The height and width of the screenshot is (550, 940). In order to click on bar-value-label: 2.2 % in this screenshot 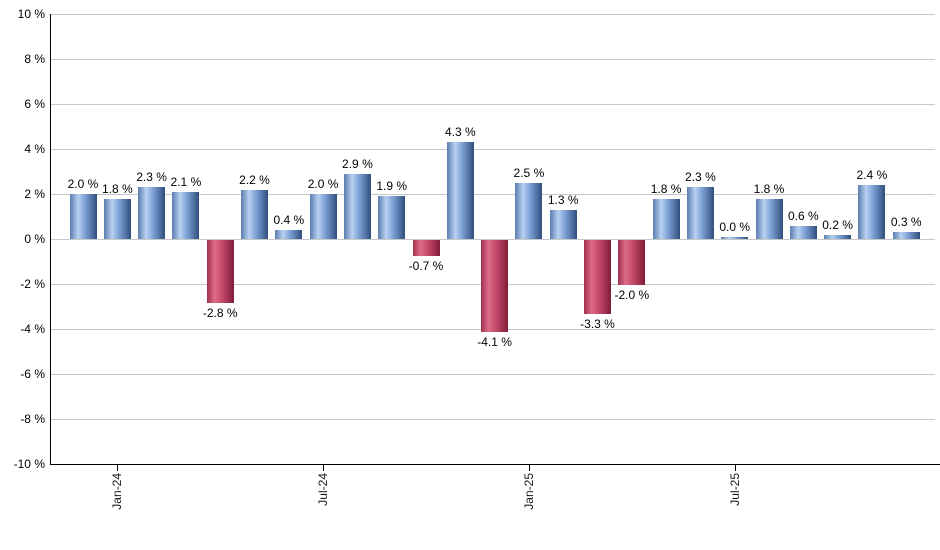, I will do `click(254, 179)`.